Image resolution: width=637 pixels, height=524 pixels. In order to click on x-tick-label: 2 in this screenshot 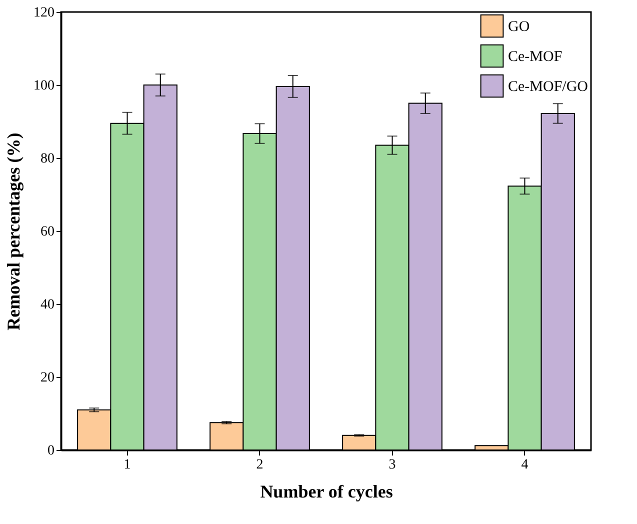, I will do `click(260, 465)`.